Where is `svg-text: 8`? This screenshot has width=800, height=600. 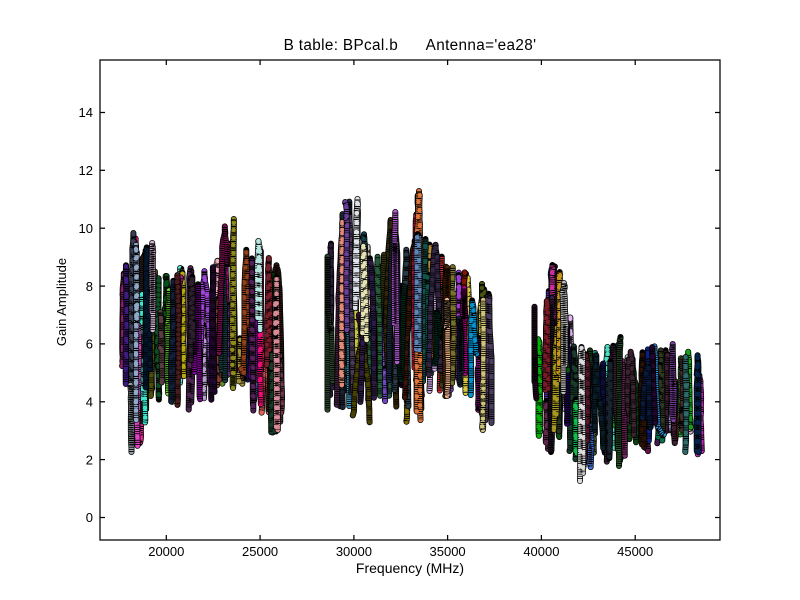 svg-text: 8 is located at coordinates (89, 286).